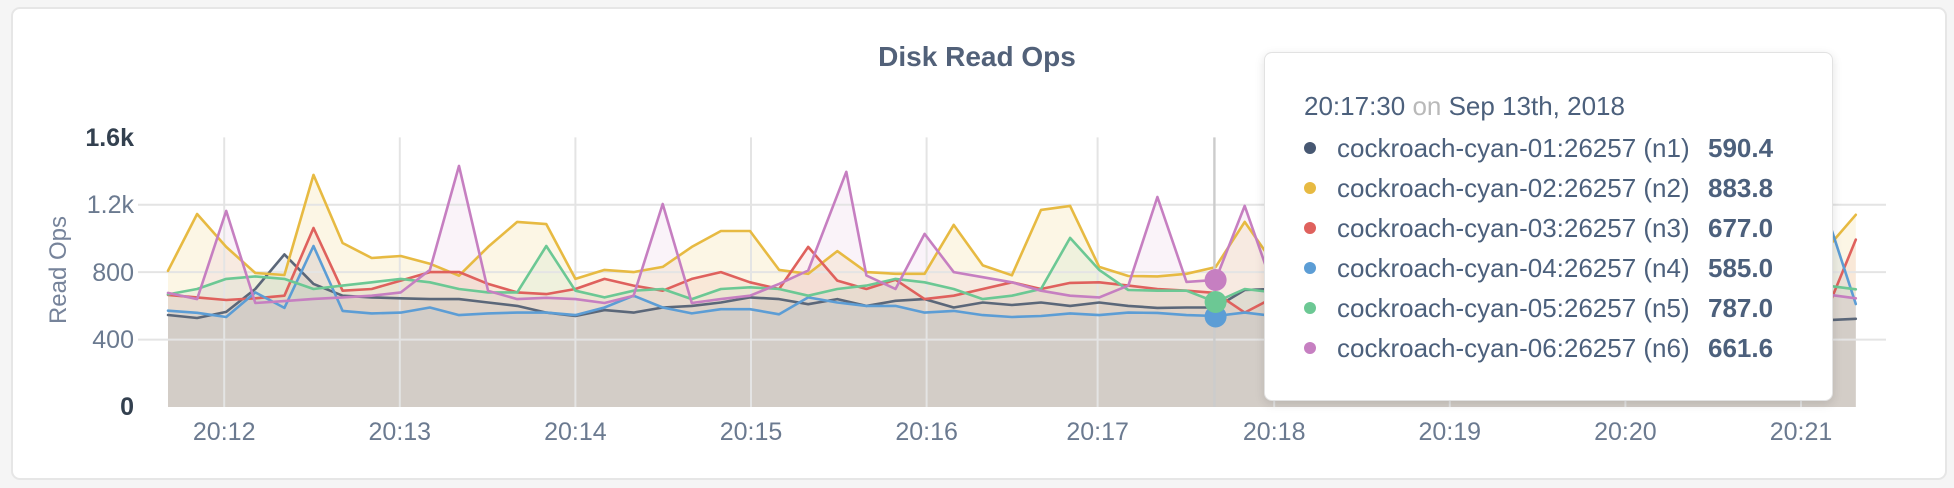  What do you see at coordinates (113, 340) in the screenshot?
I see `svg-text: 400` at bounding box center [113, 340].